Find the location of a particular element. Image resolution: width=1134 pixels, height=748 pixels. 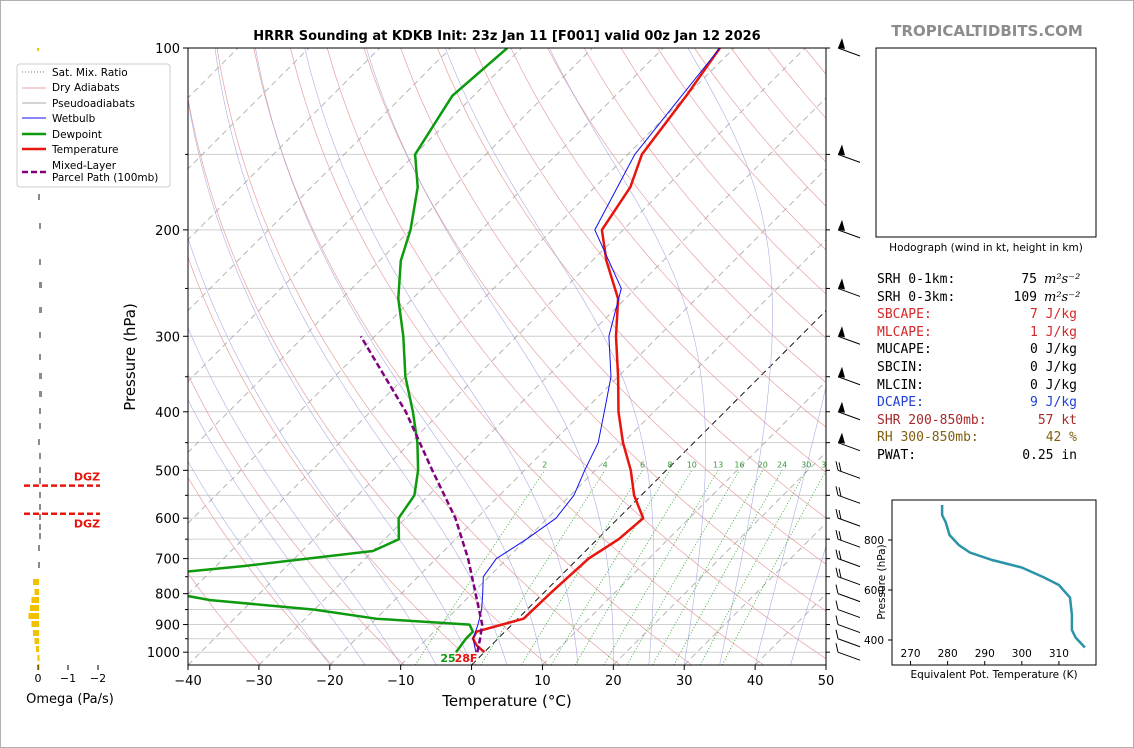

hodograph-caption: Hodograph (wind in kt, height in km) is located at coordinates (986, 248).